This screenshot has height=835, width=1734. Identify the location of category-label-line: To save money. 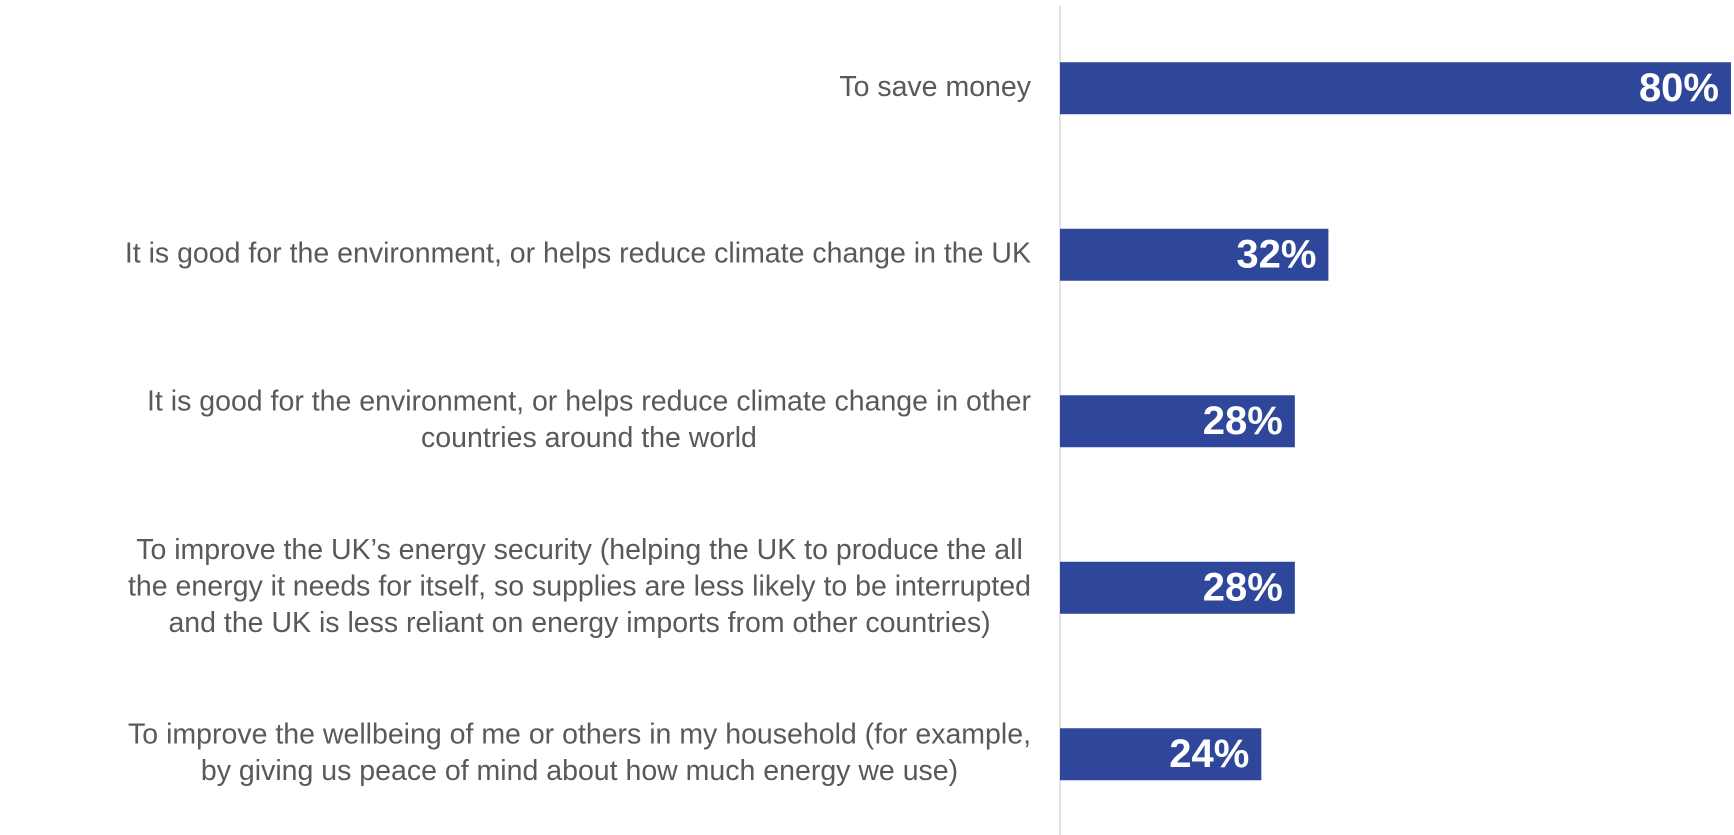
(935, 87).